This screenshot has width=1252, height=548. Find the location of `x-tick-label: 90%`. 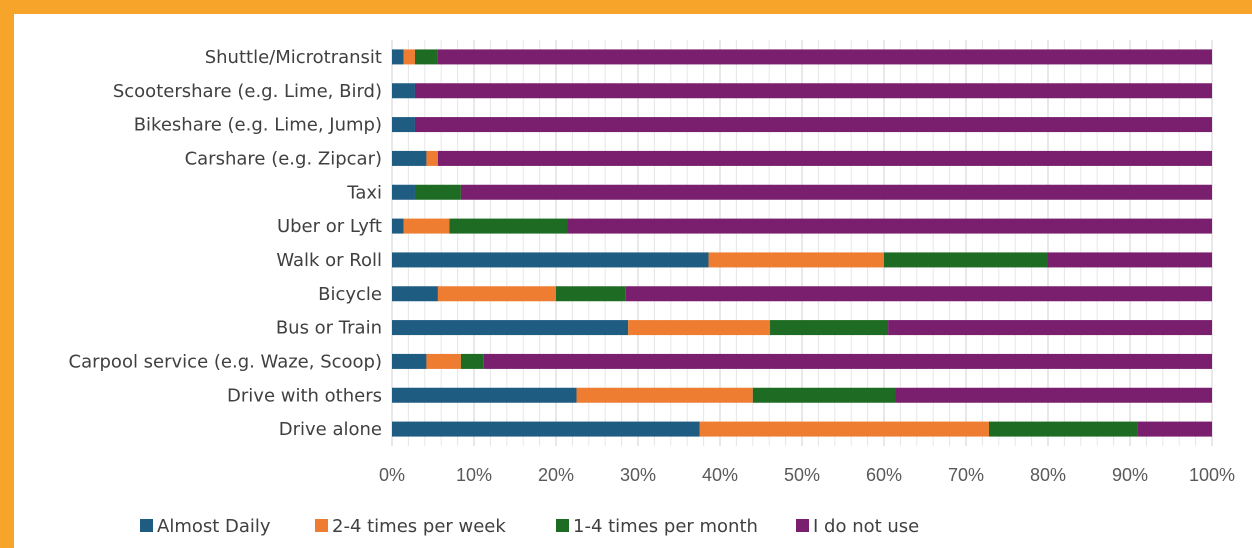

x-tick-label: 90% is located at coordinates (1130, 475).